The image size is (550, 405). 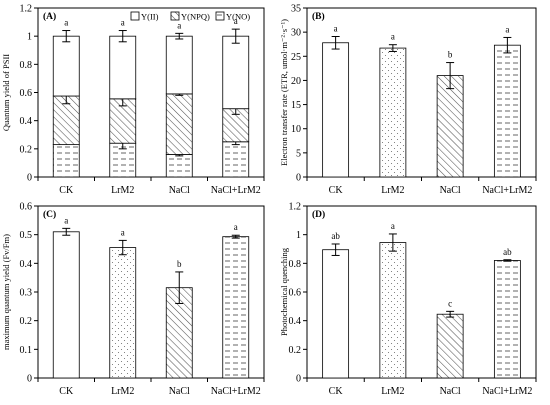 What do you see at coordinates (296, 129) in the screenshot?
I see `y-tick-label: 10` at bounding box center [296, 129].